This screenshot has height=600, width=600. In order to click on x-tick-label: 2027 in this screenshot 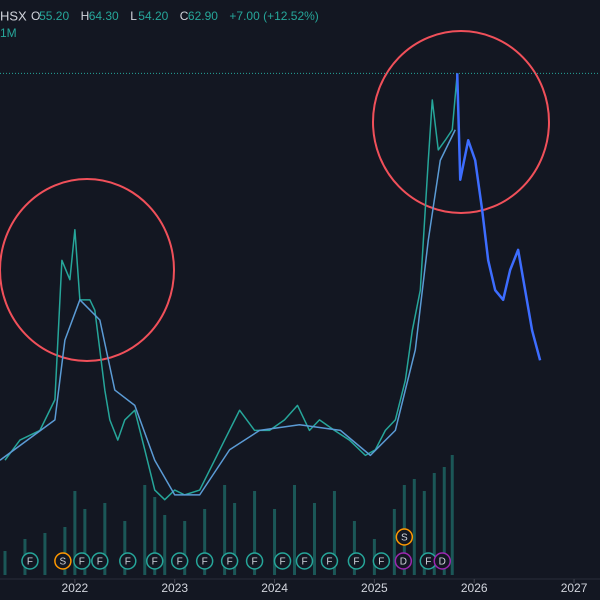, I will do `click(574, 588)`.